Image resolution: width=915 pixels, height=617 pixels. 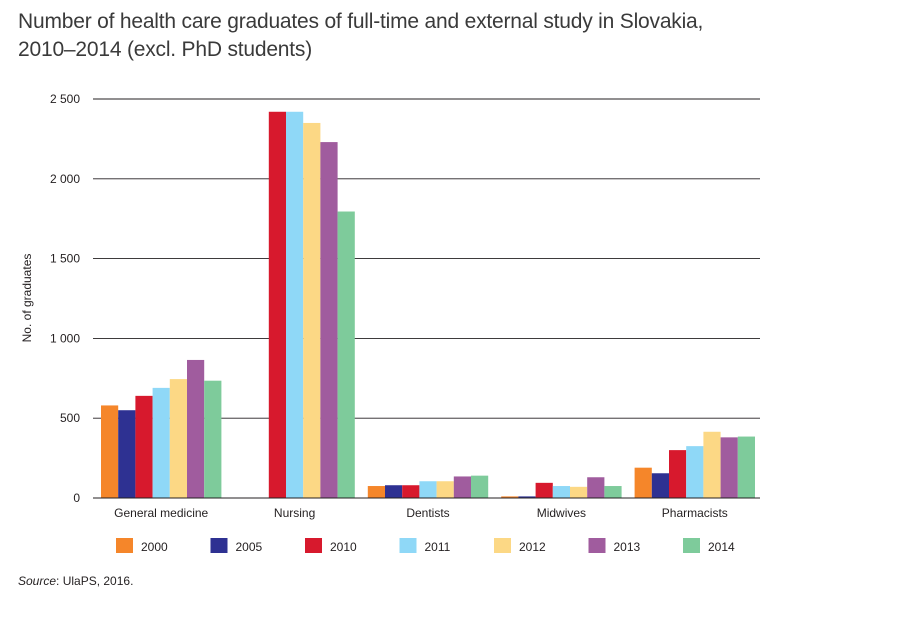 What do you see at coordinates (154, 547) in the screenshot?
I see `legend-label: 2000` at bounding box center [154, 547].